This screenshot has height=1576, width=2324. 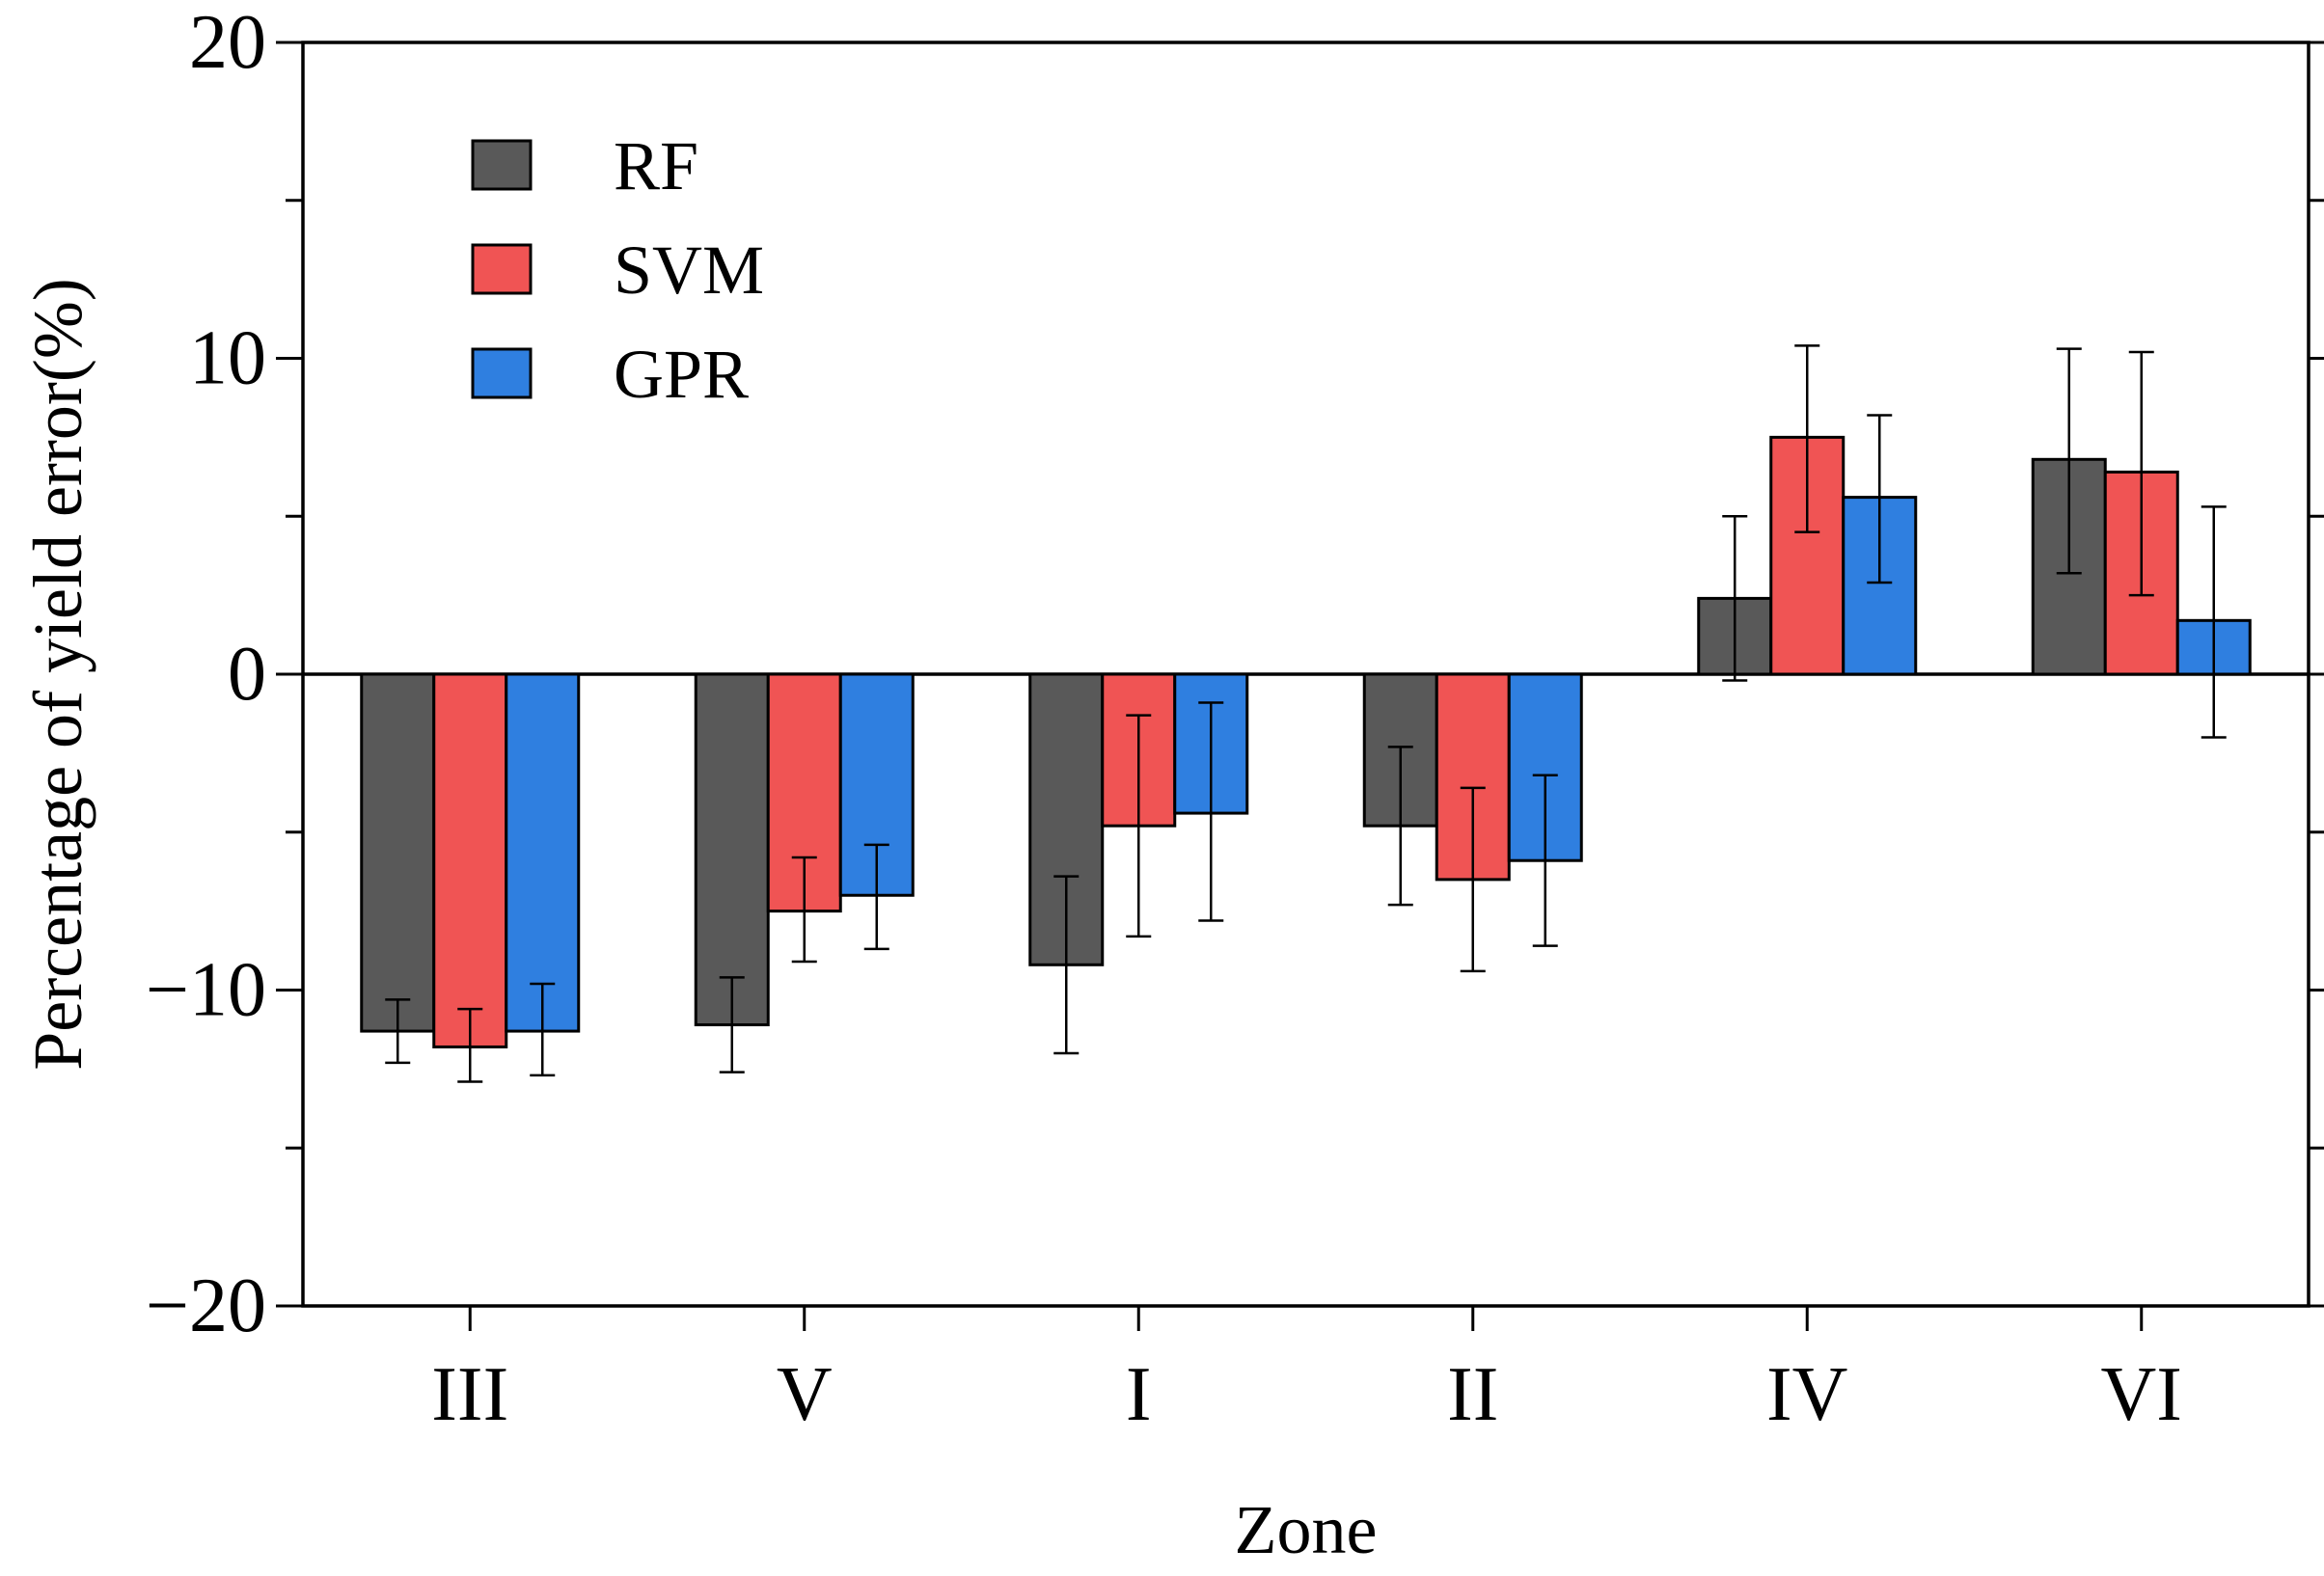 What do you see at coordinates (469, 1394) in the screenshot?
I see `x-tick-label-iii: III` at bounding box center [469, 1394].